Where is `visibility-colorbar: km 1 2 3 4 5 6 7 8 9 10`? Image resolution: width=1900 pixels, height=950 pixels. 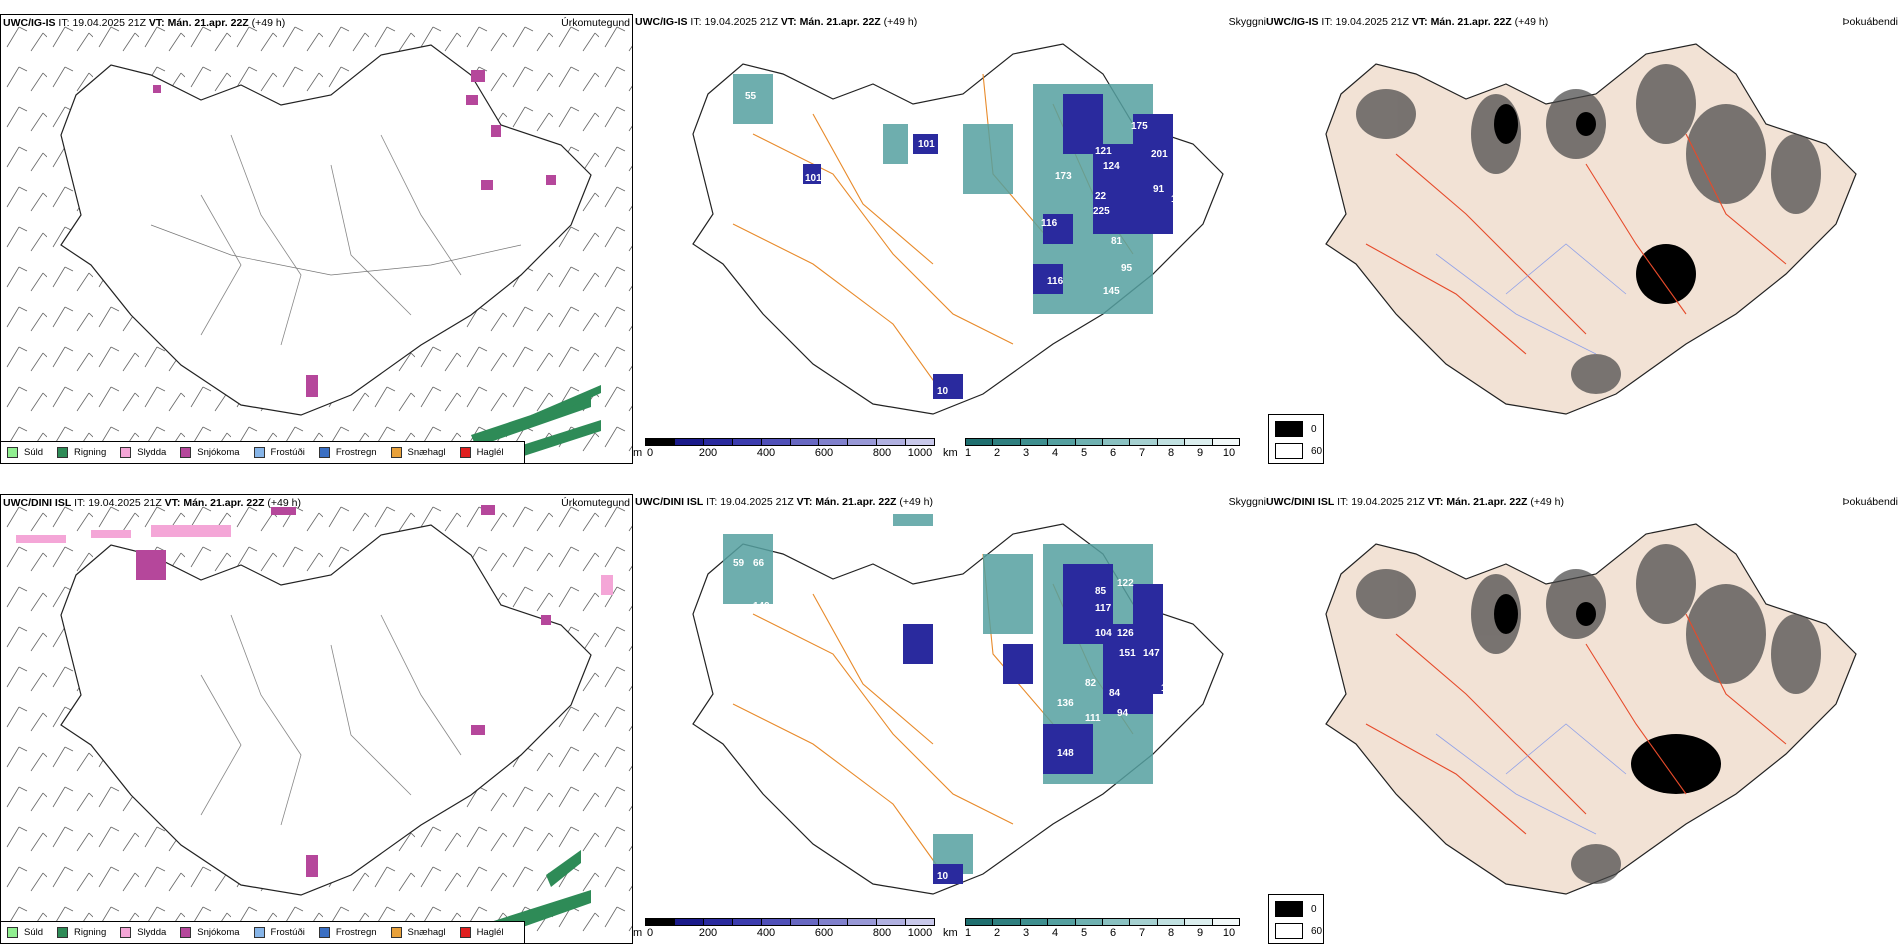 visibility-colorbar: km 1 2 3 4 5 6 7 8 9 10 is located at coordinates (1093, 930).